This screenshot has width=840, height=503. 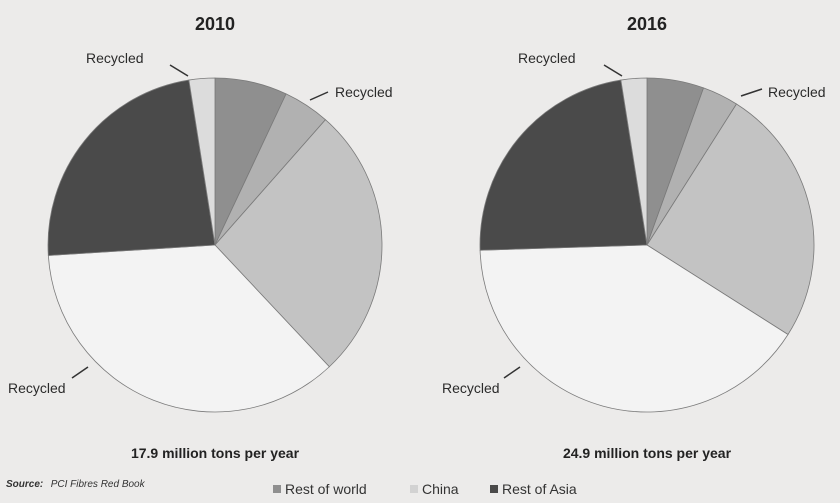 I want to click on chart-title-2010: 2010, so click(x=215, y=24).